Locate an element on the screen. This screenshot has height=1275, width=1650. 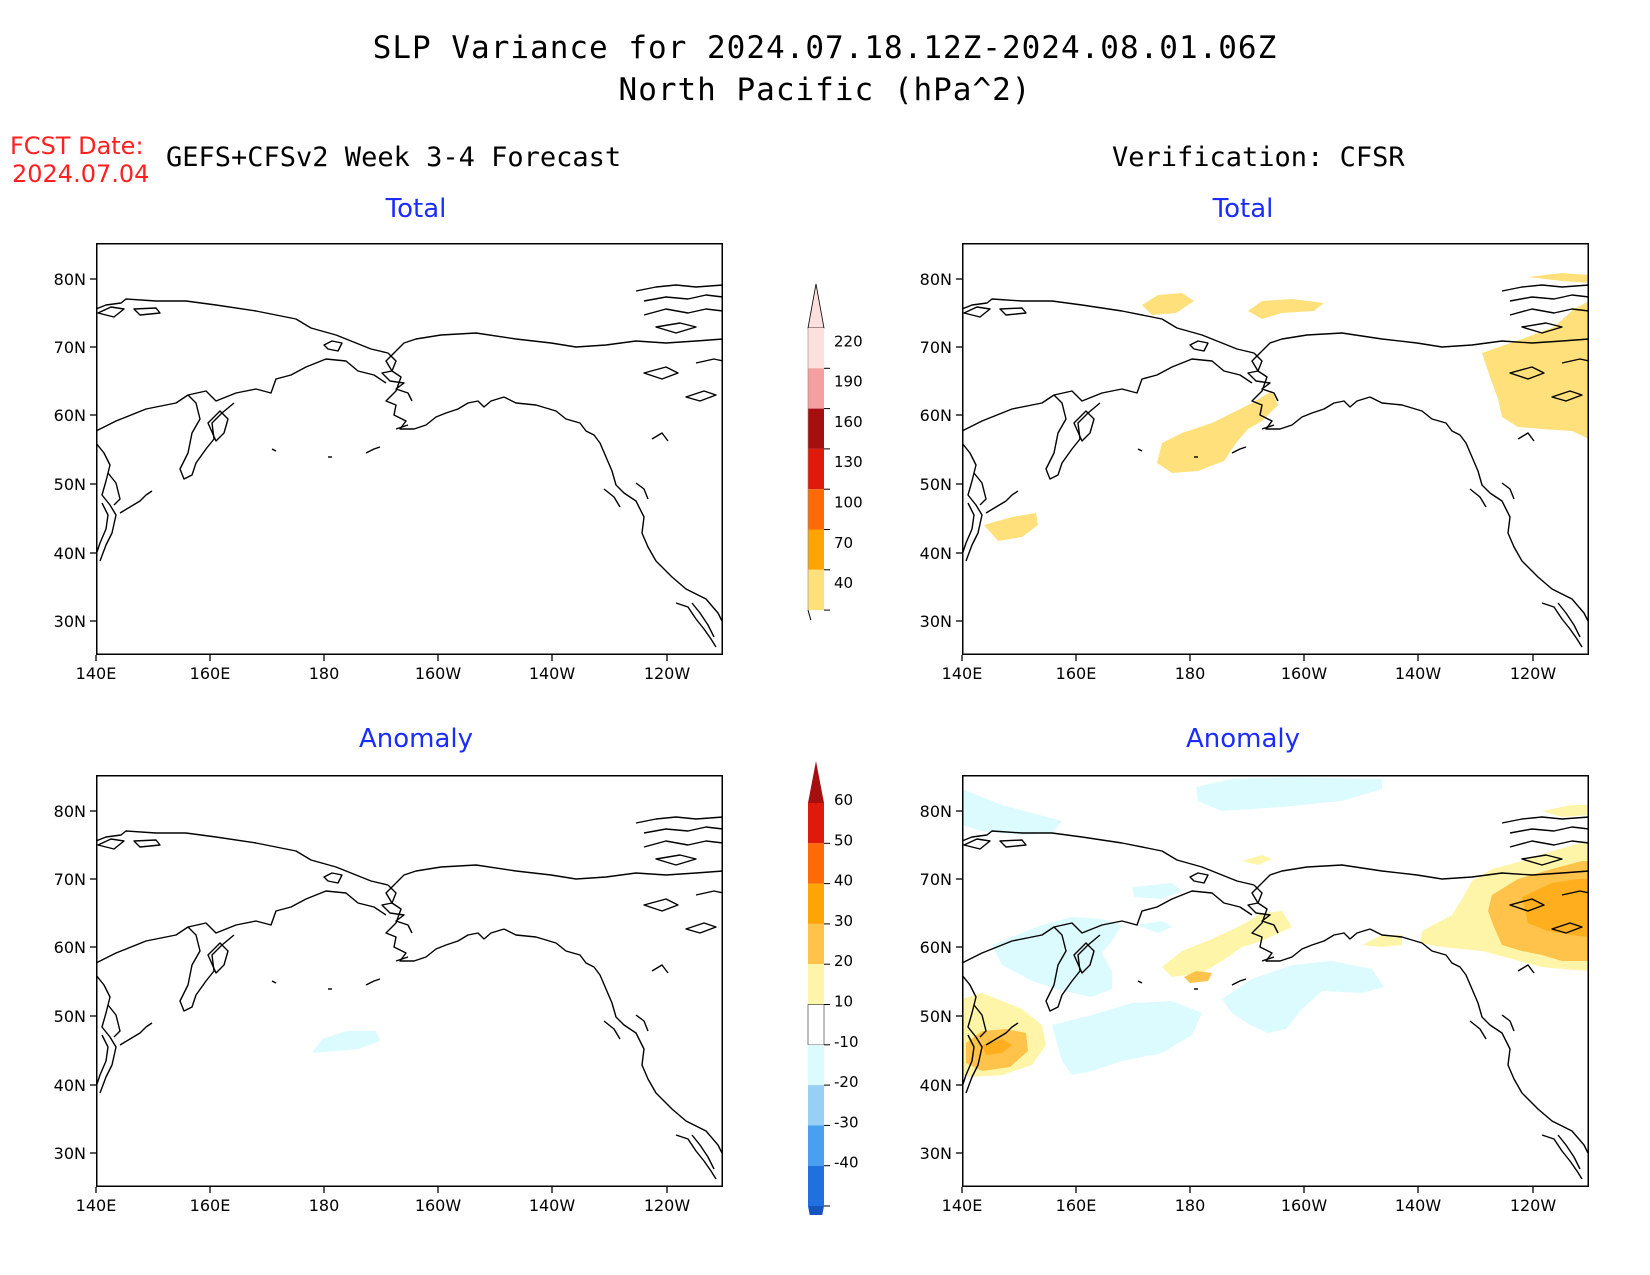
fcst-date-label: FCST Date: is located at coordinates (77, 146).